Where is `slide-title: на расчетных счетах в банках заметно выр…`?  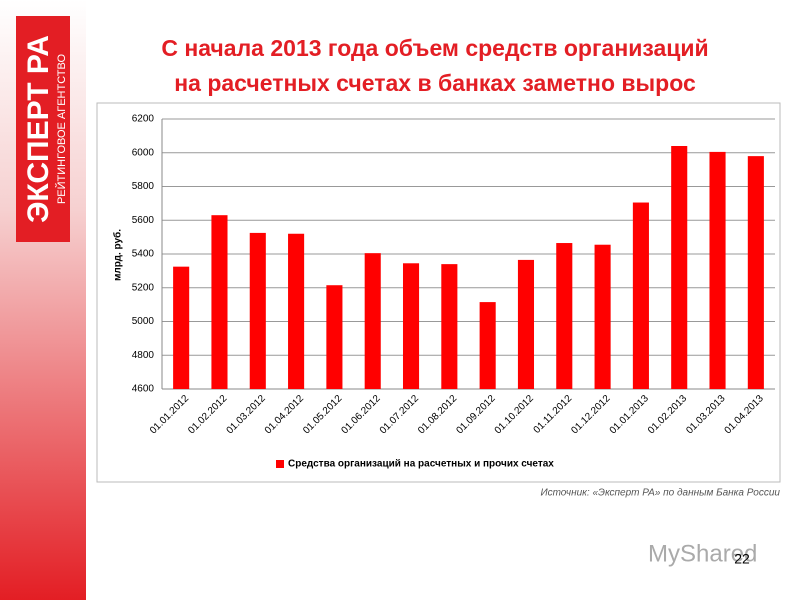 slide-title: на расчетных счетах в банках заметно выр… is located at coordinates (435, 83).